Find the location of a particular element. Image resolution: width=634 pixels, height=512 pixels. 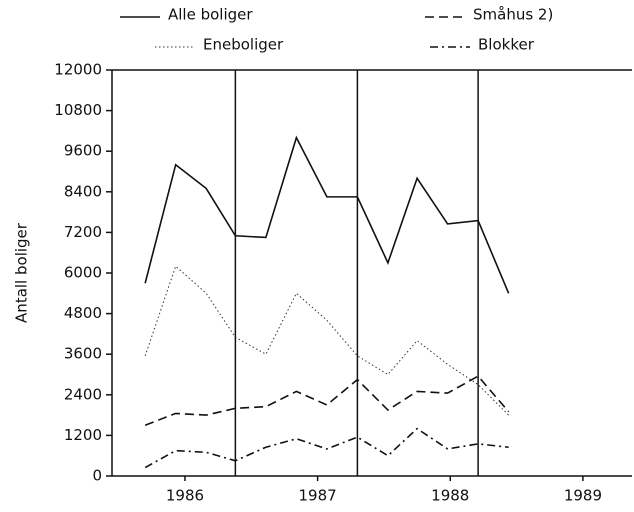

legend-label: Småhus 2) is located at coordinates (513, 15).